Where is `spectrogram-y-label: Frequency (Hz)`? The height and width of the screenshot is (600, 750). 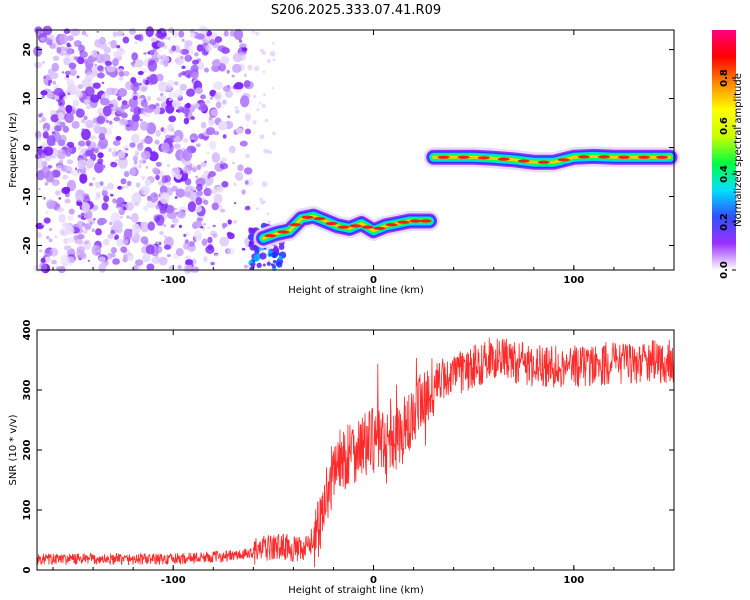
spectrogram-y-label: Frequency (Hz) is located at coordinates (13, 150).